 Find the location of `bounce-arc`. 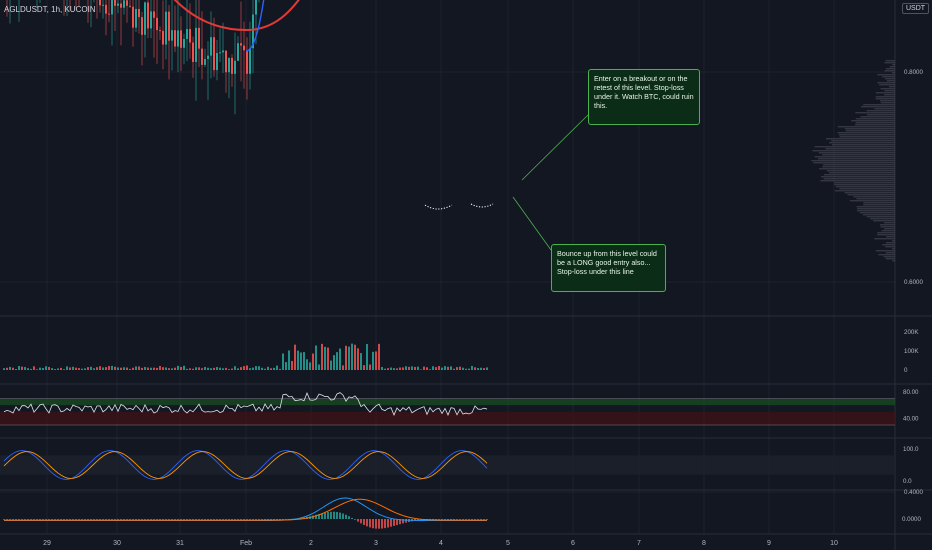

bounce-arc is located at coordinates (482, 205).